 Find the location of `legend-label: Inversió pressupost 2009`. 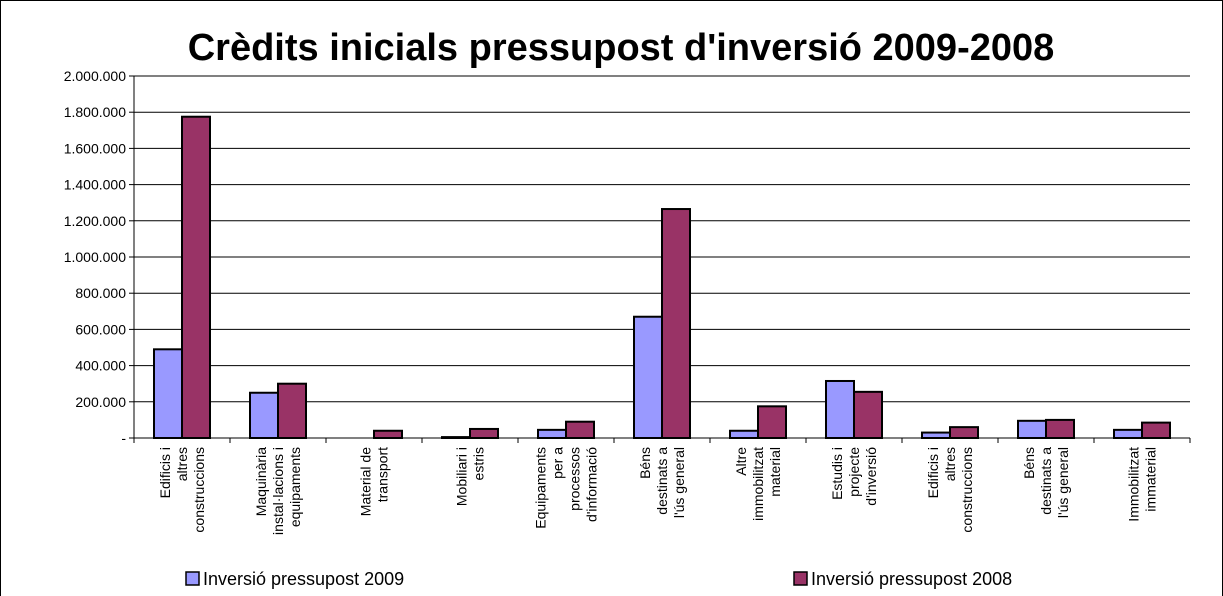

legend-label: Inversió pressupost 2009 is located at coordinates (303, 579).